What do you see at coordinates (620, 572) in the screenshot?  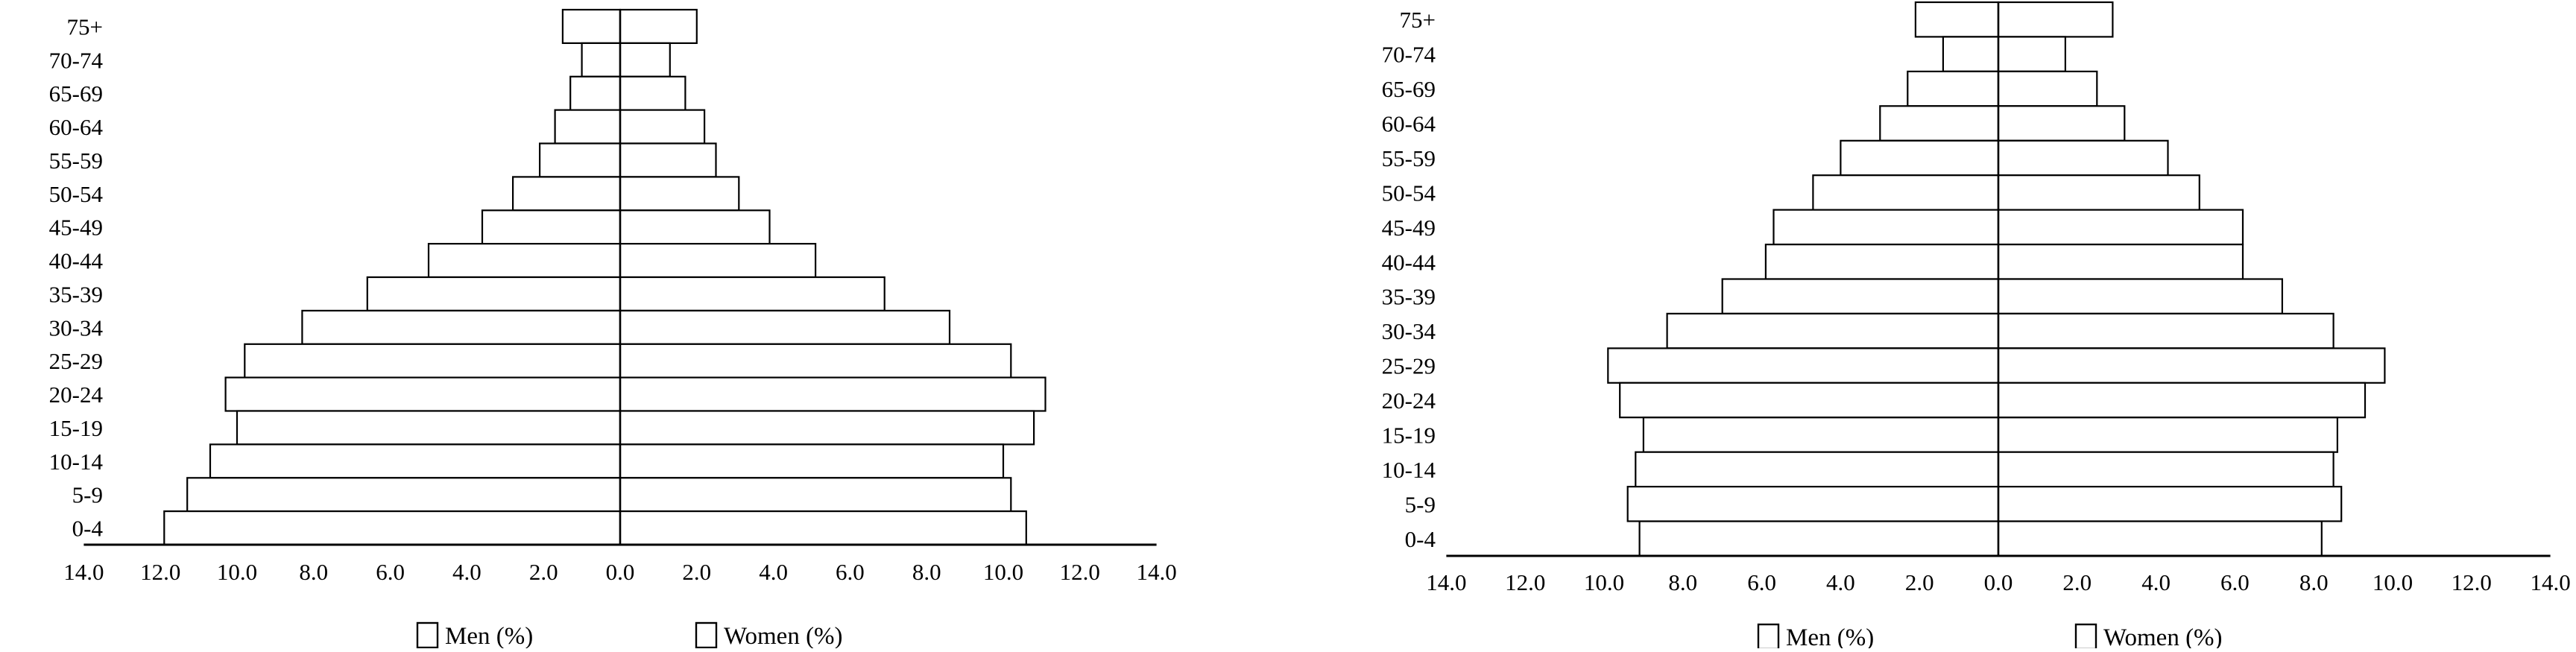 I see `x-tick-label-7: 0.0` at bounding box center [620, 572].